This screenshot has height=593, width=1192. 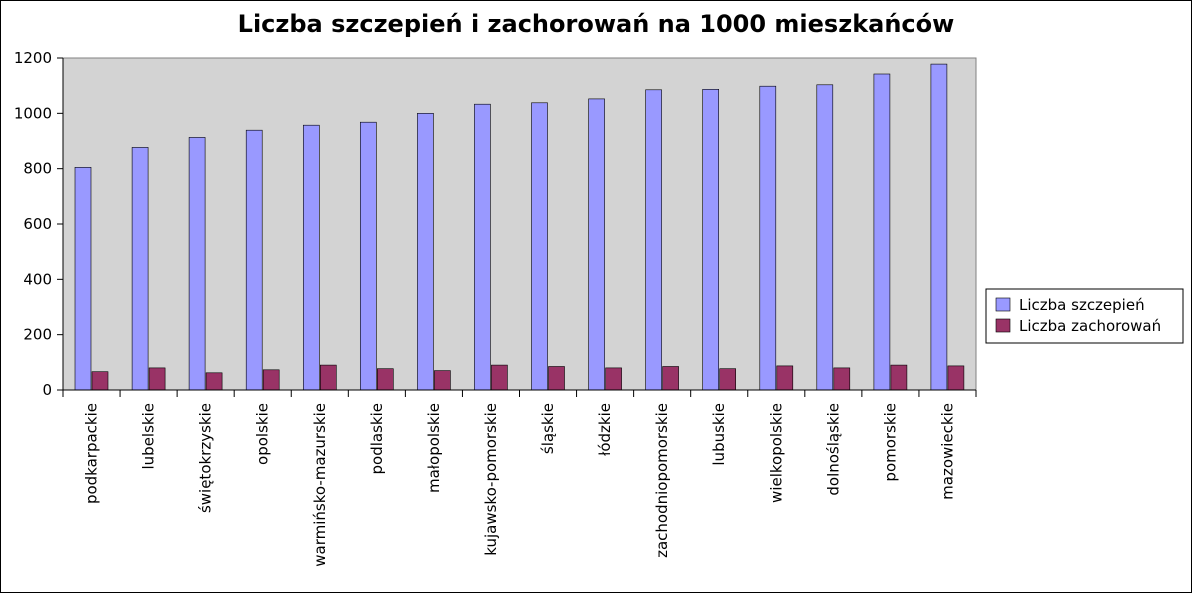 I want to click on y-tick-label: 0, so click(x=47, y=390).